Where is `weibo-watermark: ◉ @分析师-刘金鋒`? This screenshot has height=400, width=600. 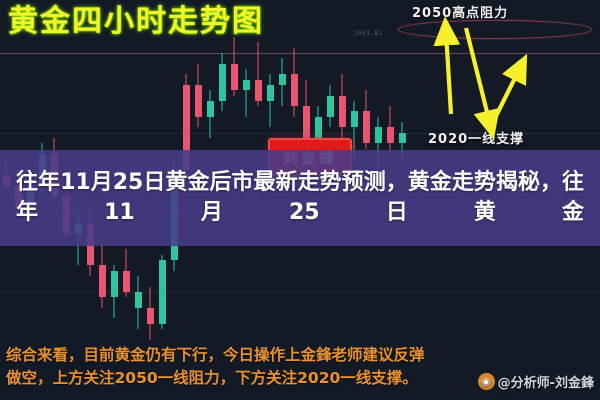 weibo-watermark: ◉ @分析师-刘金鋒 is located at coordinates (535, 381).